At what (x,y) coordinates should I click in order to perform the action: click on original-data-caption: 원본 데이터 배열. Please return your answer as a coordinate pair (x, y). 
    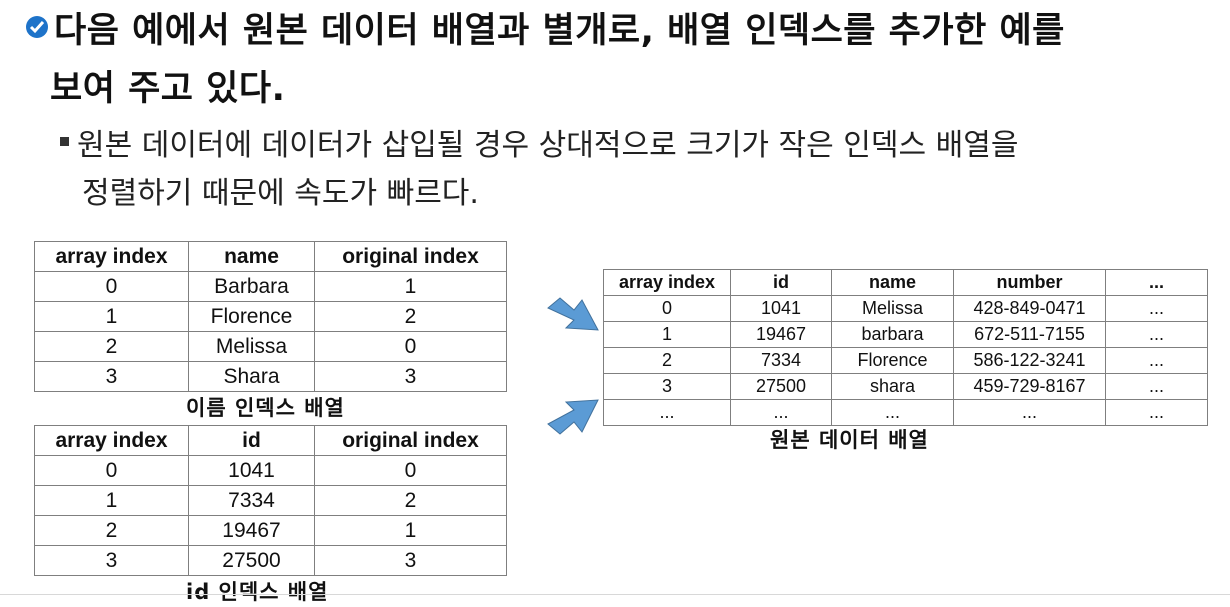
    Looking at the image, I should click on (849, 440).